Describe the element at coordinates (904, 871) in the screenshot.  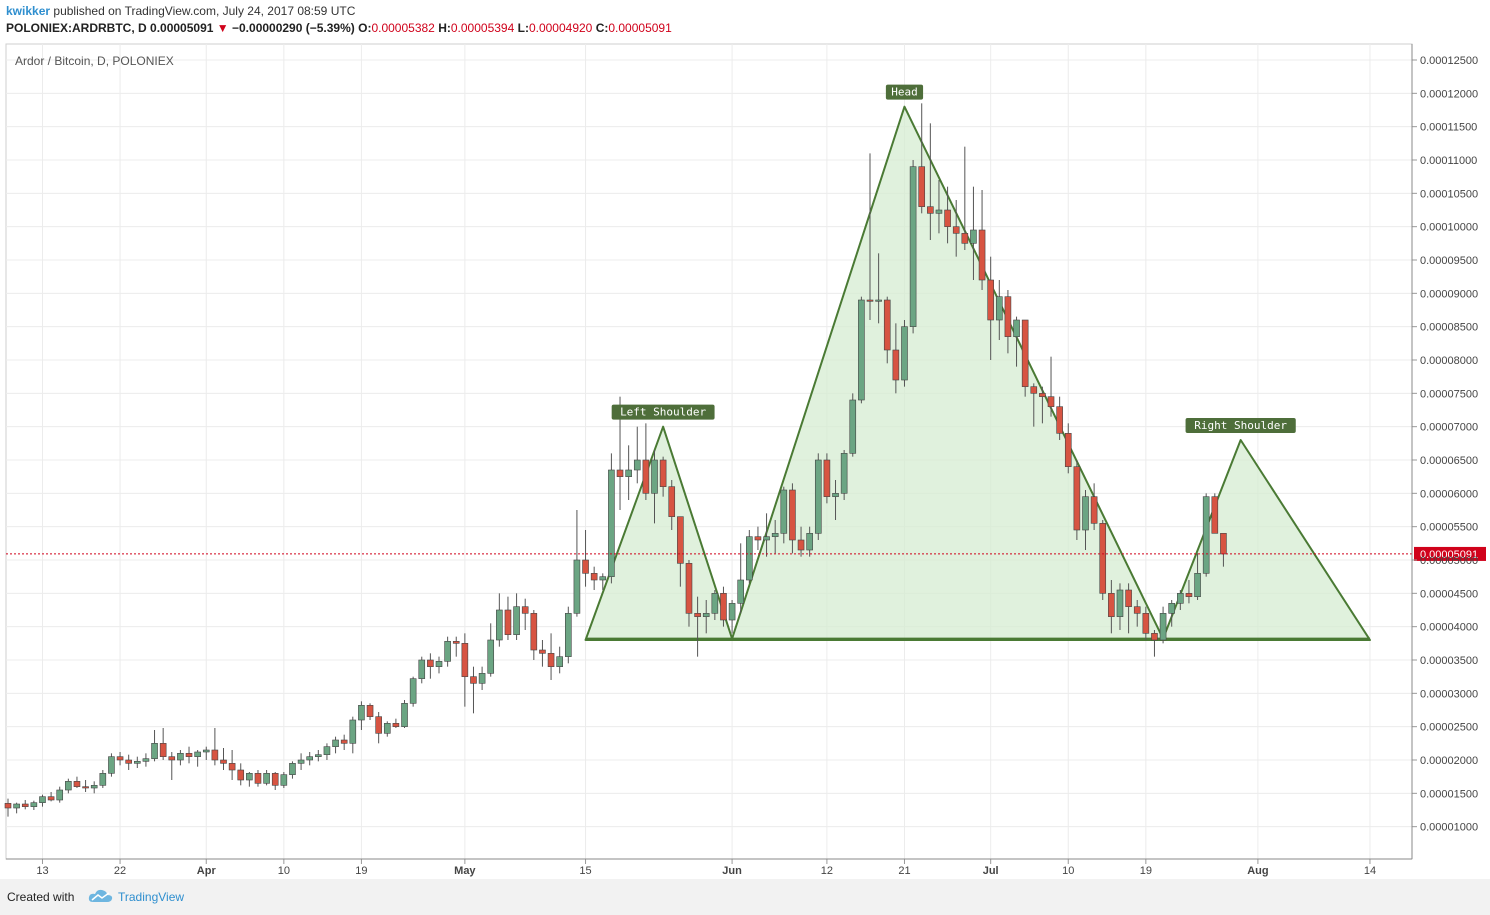
I see `x-tick-label: 21` at that location.